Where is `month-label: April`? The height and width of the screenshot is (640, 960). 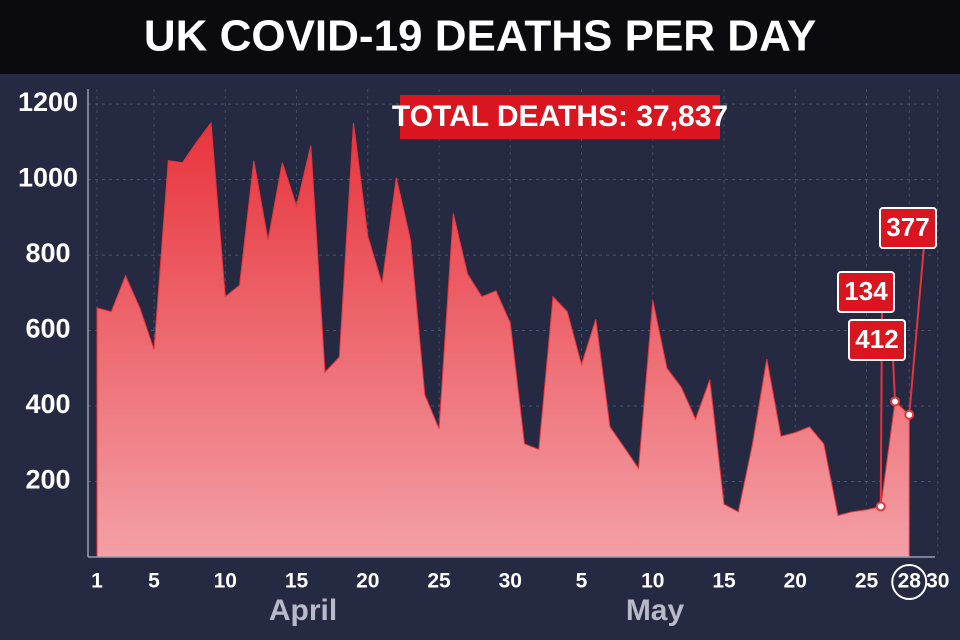
month-label: April is located at coordinates (303, 610).